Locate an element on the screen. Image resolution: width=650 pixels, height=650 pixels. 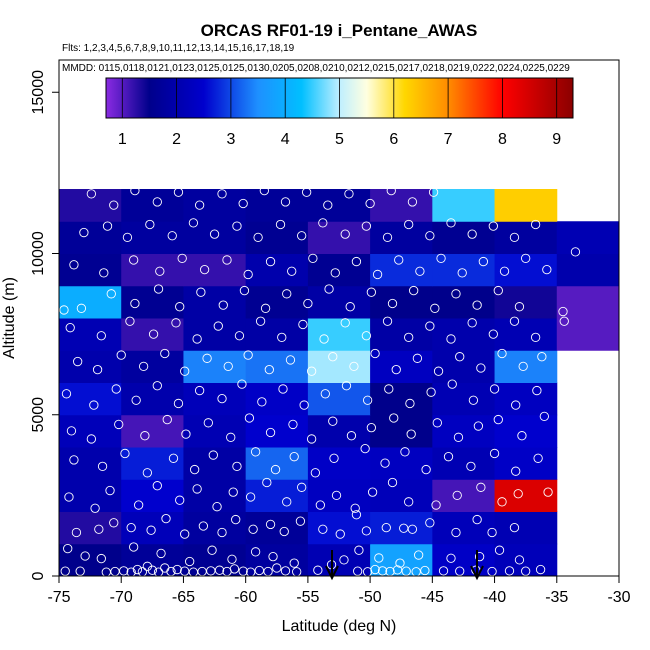
colorbar-tick-label: 8 is located at coordinates (502, 139).